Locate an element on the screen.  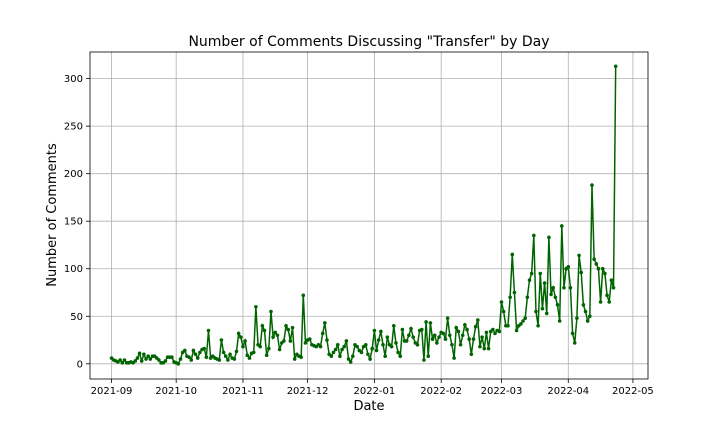
x-tick-label: 2022-01 is located at coordinates (374, 391).